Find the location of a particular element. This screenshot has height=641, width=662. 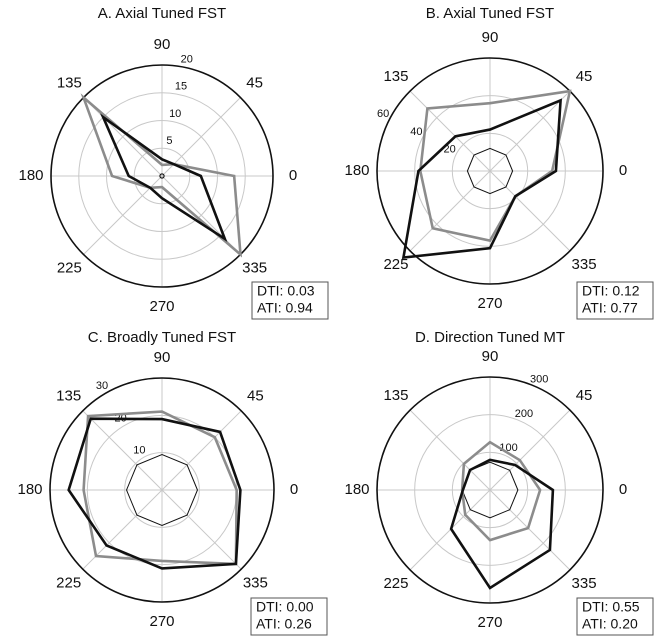

stats-text: DTI: 0.00 is located at coordinates (285, 607).